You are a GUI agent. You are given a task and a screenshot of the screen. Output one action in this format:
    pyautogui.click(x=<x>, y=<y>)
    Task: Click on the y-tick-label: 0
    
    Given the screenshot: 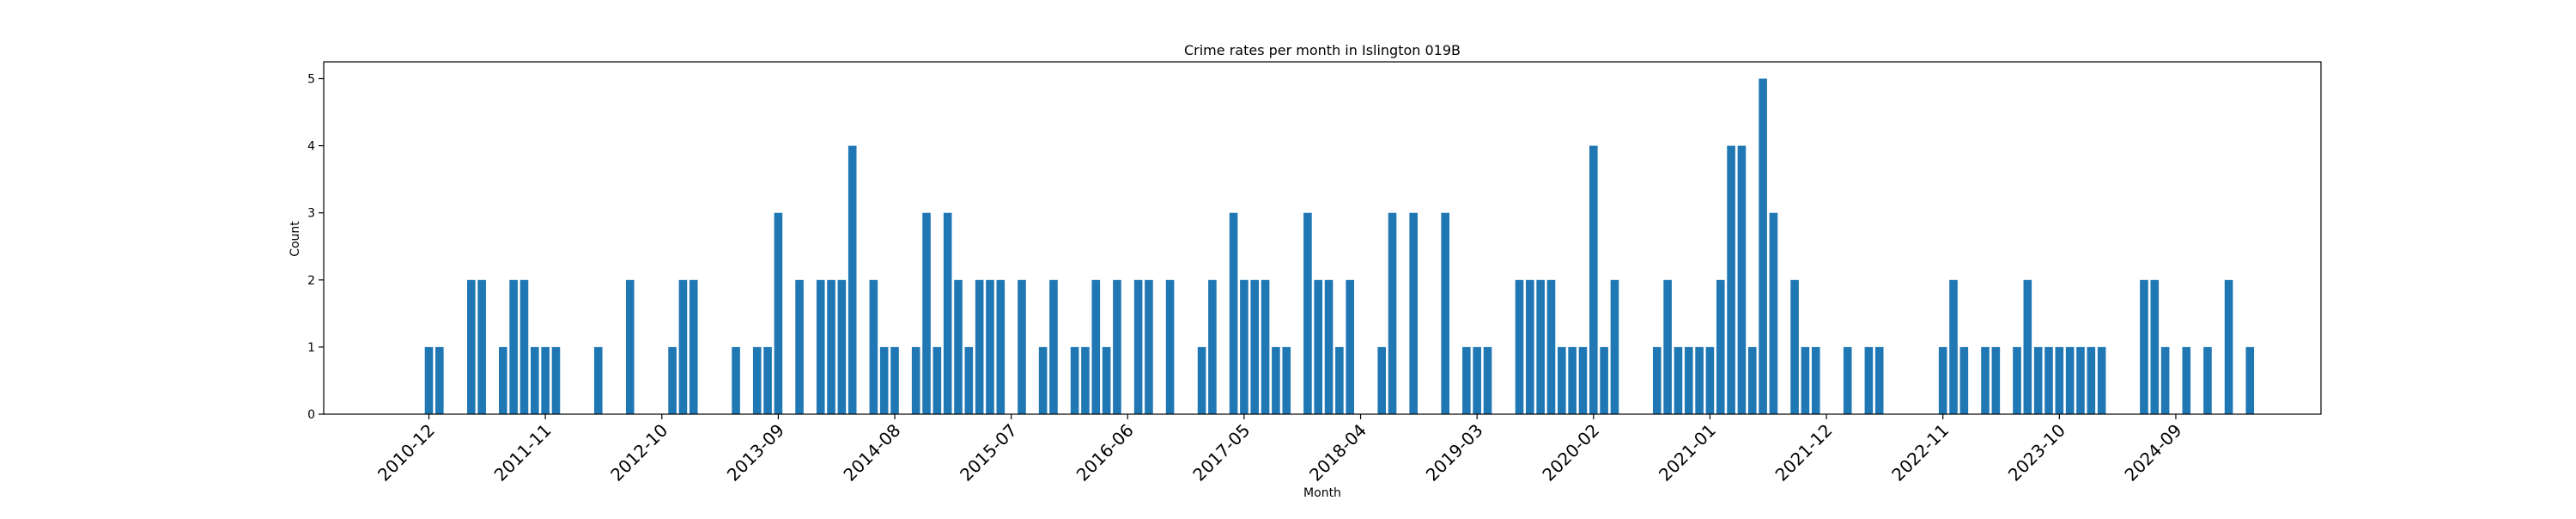 What is the action you would take?
    pyautogui.click(x=311, y=415)
    